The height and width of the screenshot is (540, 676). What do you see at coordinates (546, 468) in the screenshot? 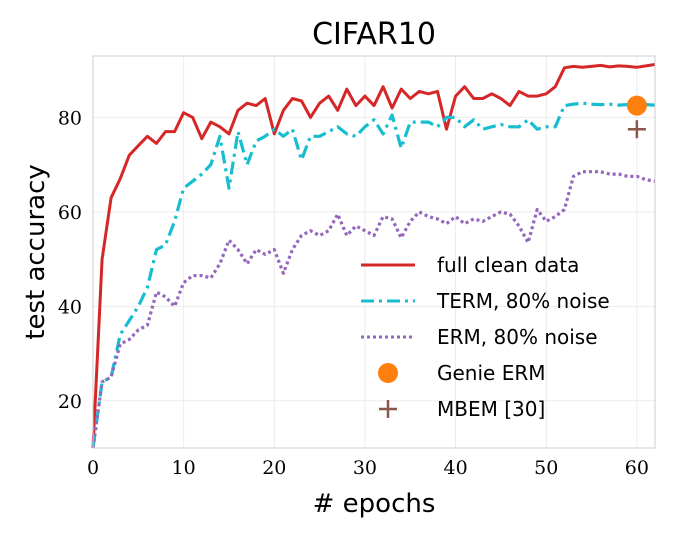
I see `x-tick-label: 50` at bounding box center [546, 468].